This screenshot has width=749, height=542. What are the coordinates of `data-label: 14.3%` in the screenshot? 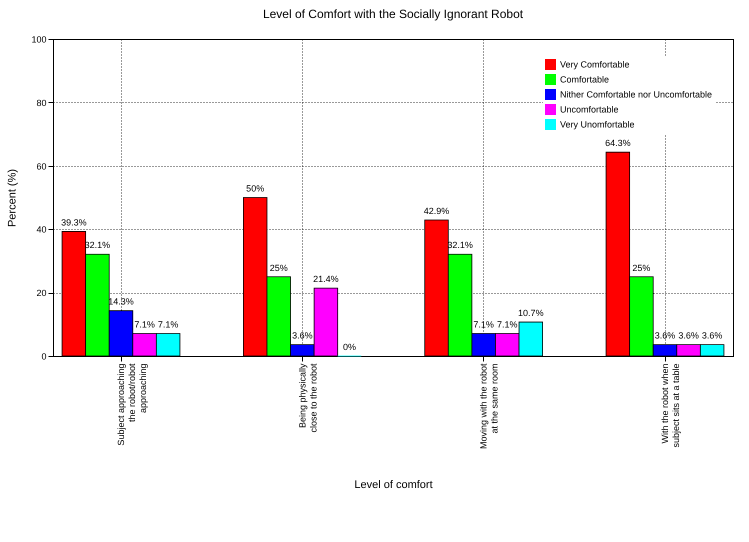 It's located at (121, 301).